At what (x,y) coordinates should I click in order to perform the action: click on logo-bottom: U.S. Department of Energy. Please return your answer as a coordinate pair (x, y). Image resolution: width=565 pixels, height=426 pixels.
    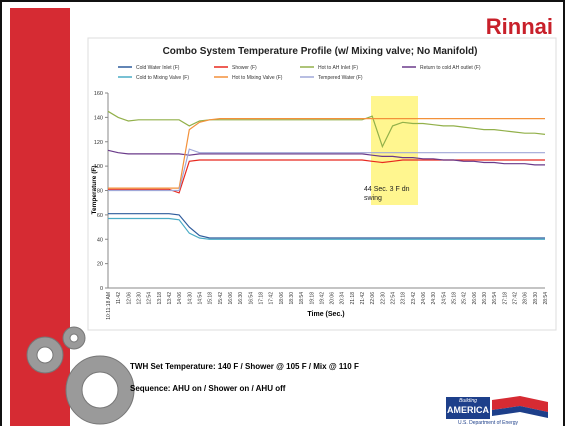
    Looking at the image, I should click on (488, 423).